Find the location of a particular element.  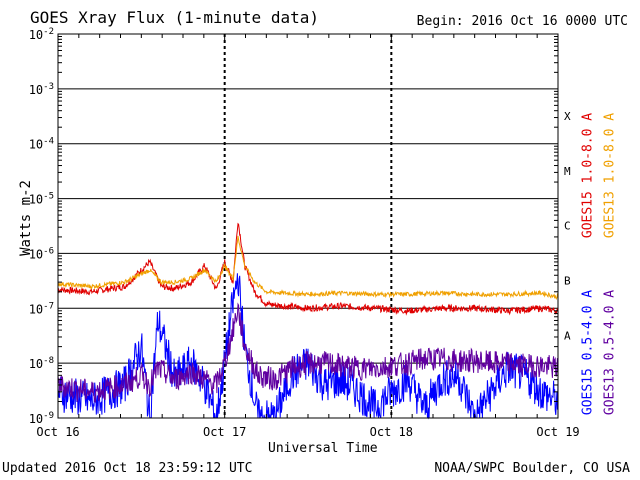

series-line is located at coordinates (308, 267).